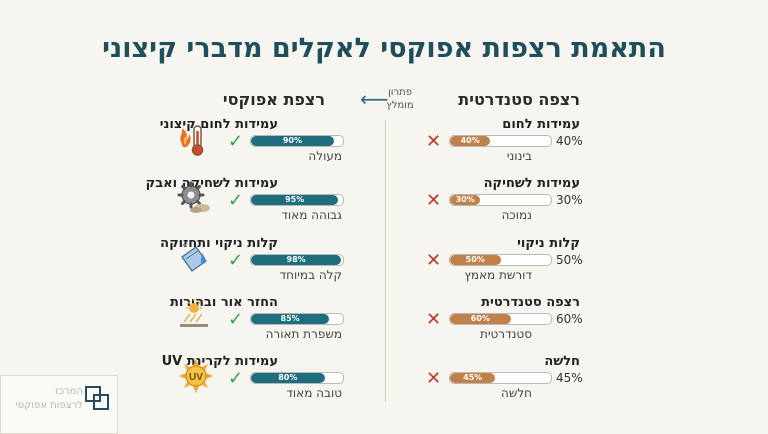 This screenshot has width=768, height=434. I want to click on epoxy-progress-bar: 80%, so click(297, 378).